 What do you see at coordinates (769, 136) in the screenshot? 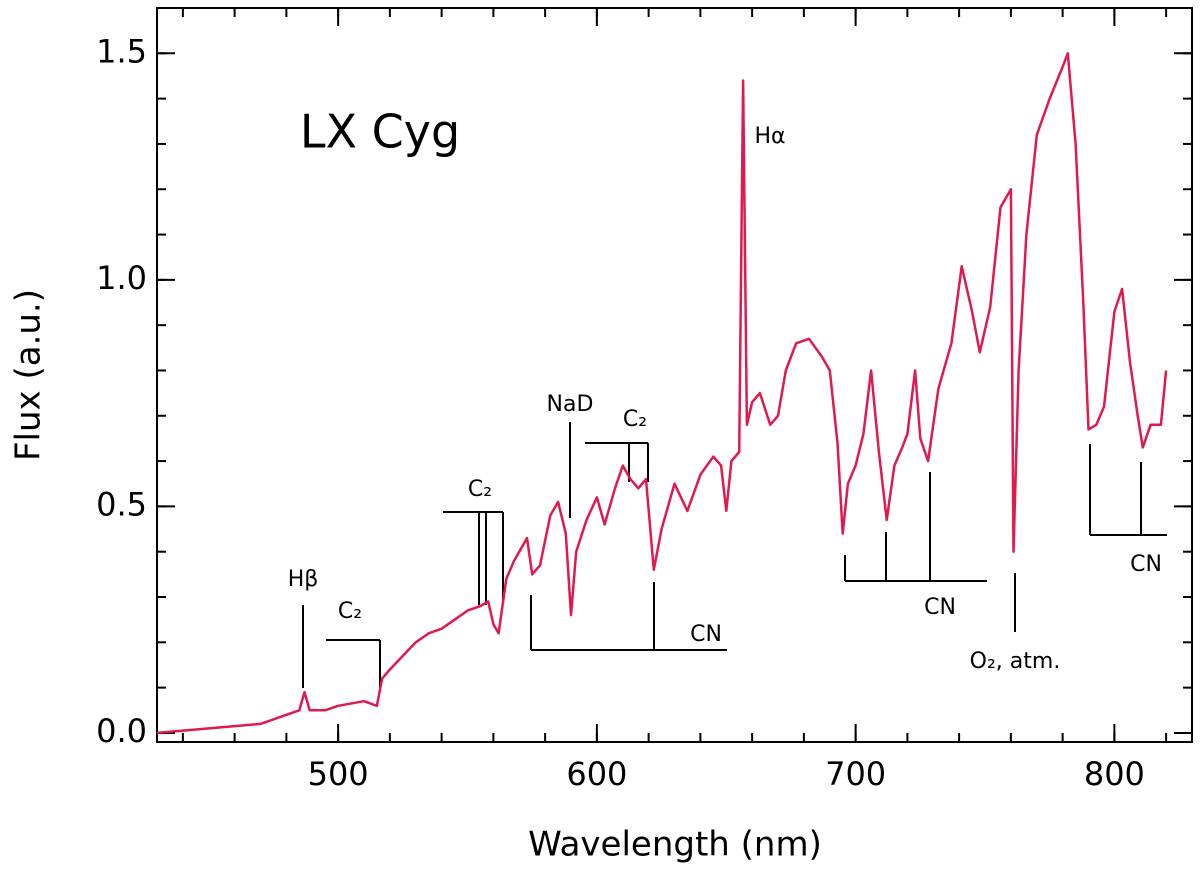
I see `annotation: Hα` at bounding box center [769, 136].